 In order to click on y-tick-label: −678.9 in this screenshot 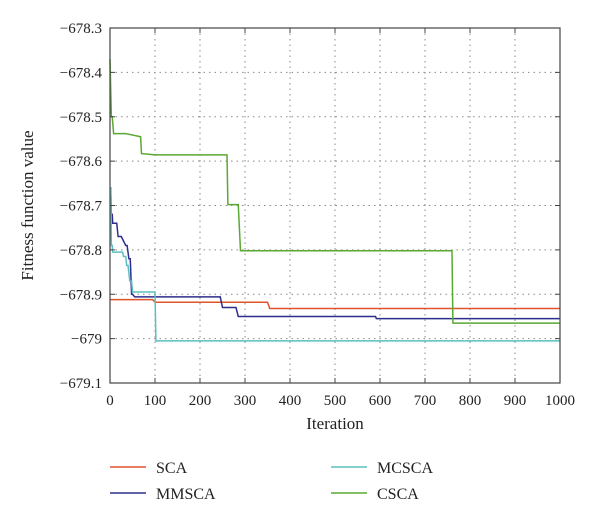, I will do `click(81, 295)`.